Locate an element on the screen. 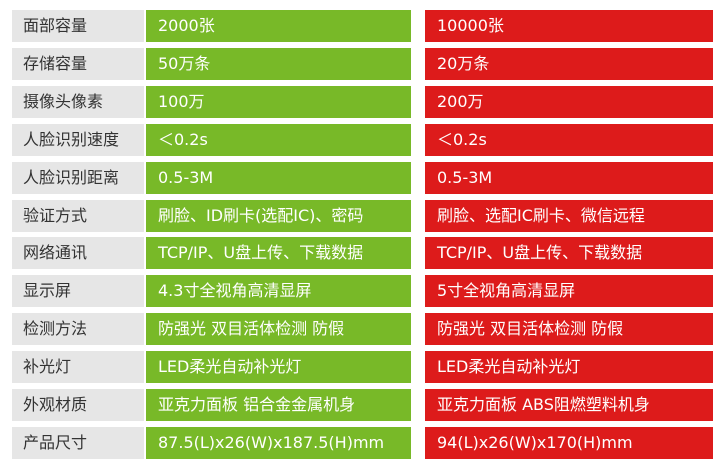 This screenshot has width=723, height=469. spec-row: 存储容量 50万条 20万条 is located at coordinates (361, 63).